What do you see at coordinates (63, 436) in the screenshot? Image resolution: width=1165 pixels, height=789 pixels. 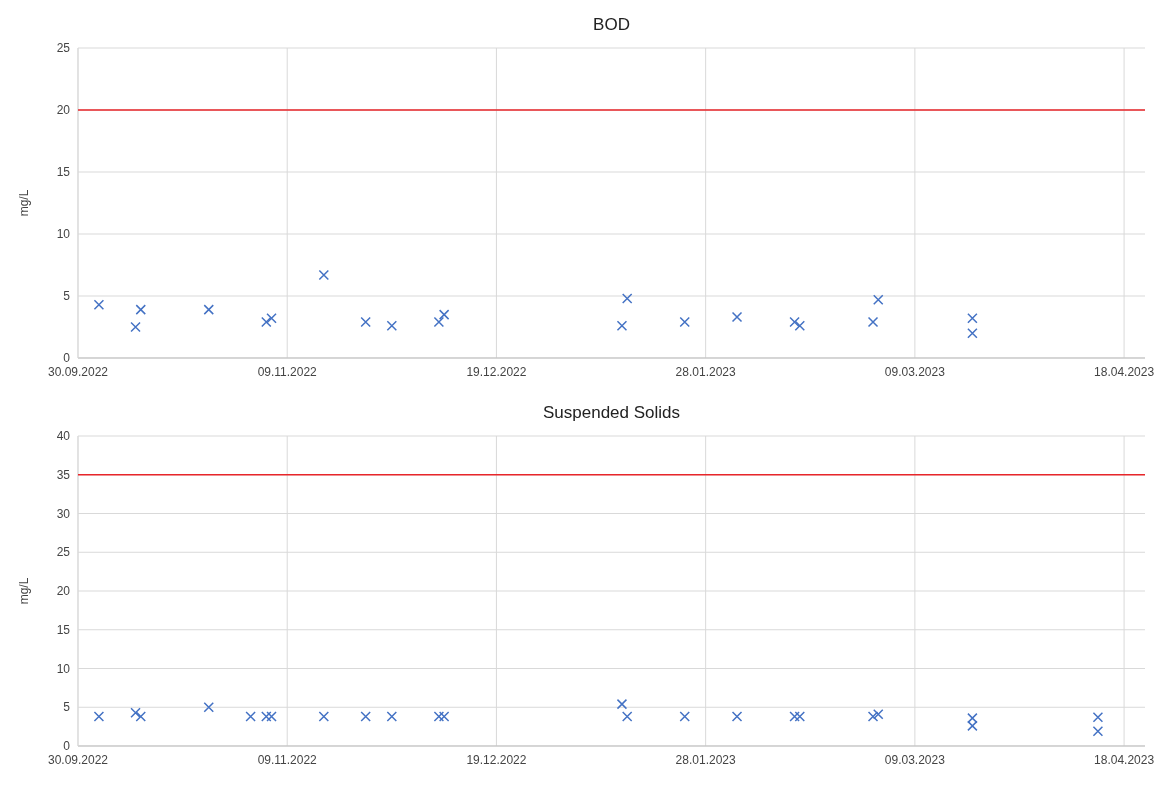 I see `y-tick-label: 40` at bounding box center [63, 436].